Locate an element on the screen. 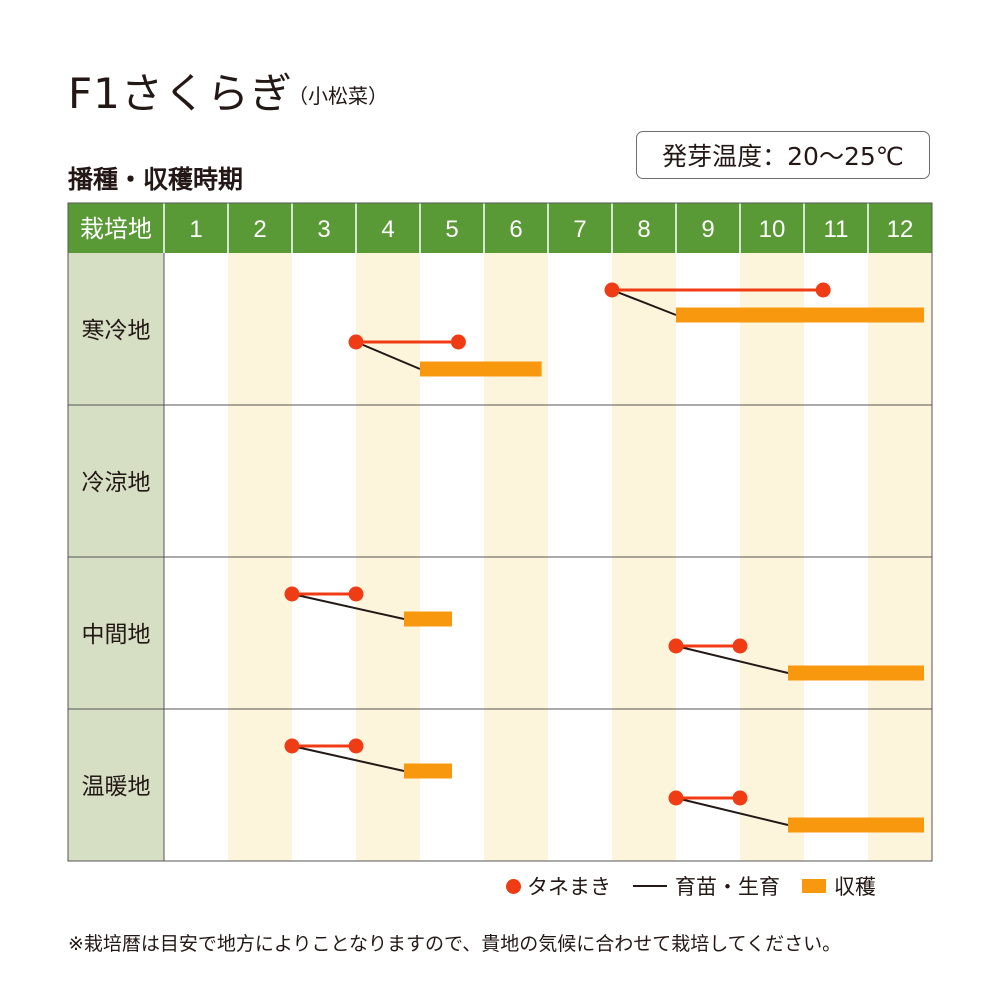  header-row is located at coordinates (500, 228).